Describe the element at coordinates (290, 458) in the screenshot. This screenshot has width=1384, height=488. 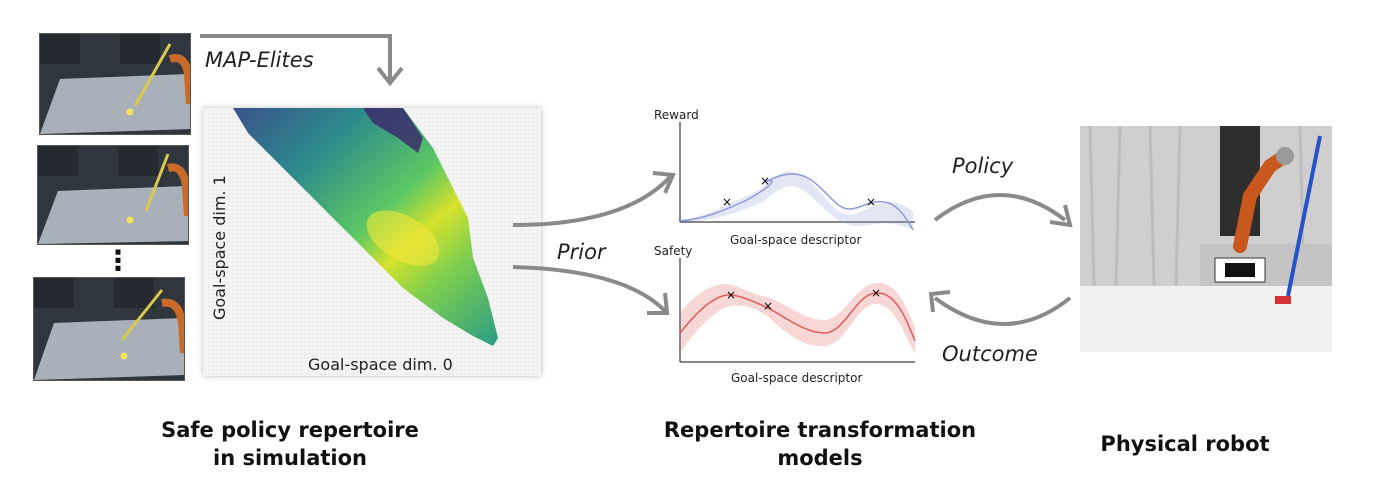
I see `left-caption-line2: in simulation` at that location.